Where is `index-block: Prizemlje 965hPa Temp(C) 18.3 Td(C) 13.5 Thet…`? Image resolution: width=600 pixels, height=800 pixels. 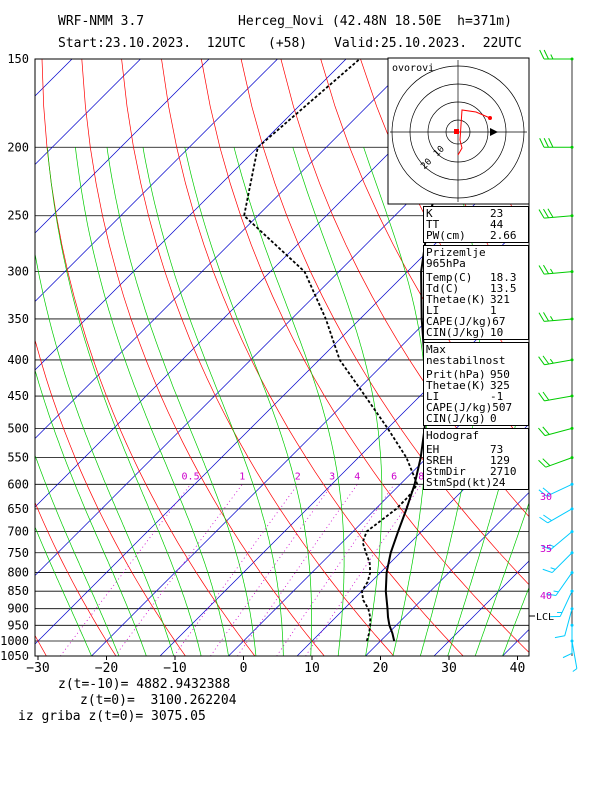 index-block: Prizemlje 965hPa Temp(C) 18.3 Td(C) 13.5 Thet… is located at coordinates (476, 292).